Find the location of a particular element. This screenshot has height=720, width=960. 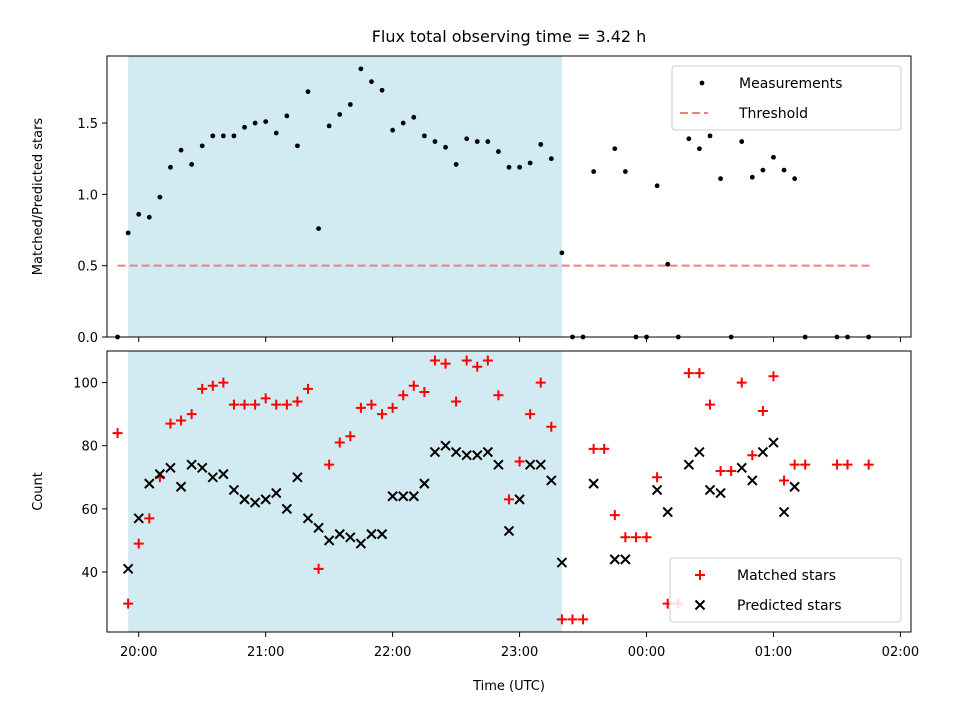

legend-item: Predicted stars is located at coordinates (768, 606).